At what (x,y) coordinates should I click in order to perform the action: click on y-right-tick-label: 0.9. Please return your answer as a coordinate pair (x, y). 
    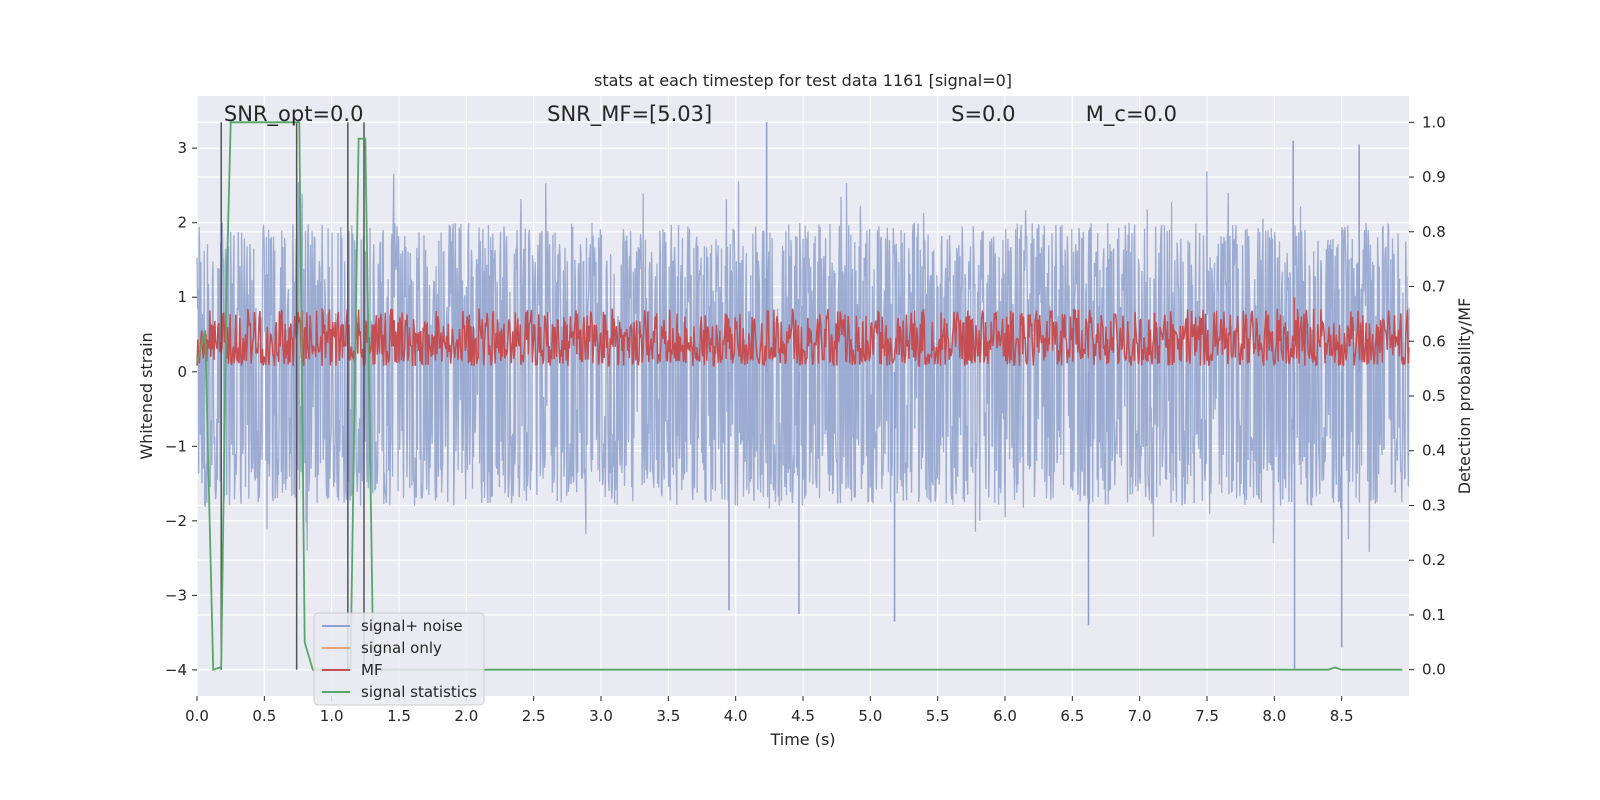
    Looking at the image, I should click on (1434, 177).